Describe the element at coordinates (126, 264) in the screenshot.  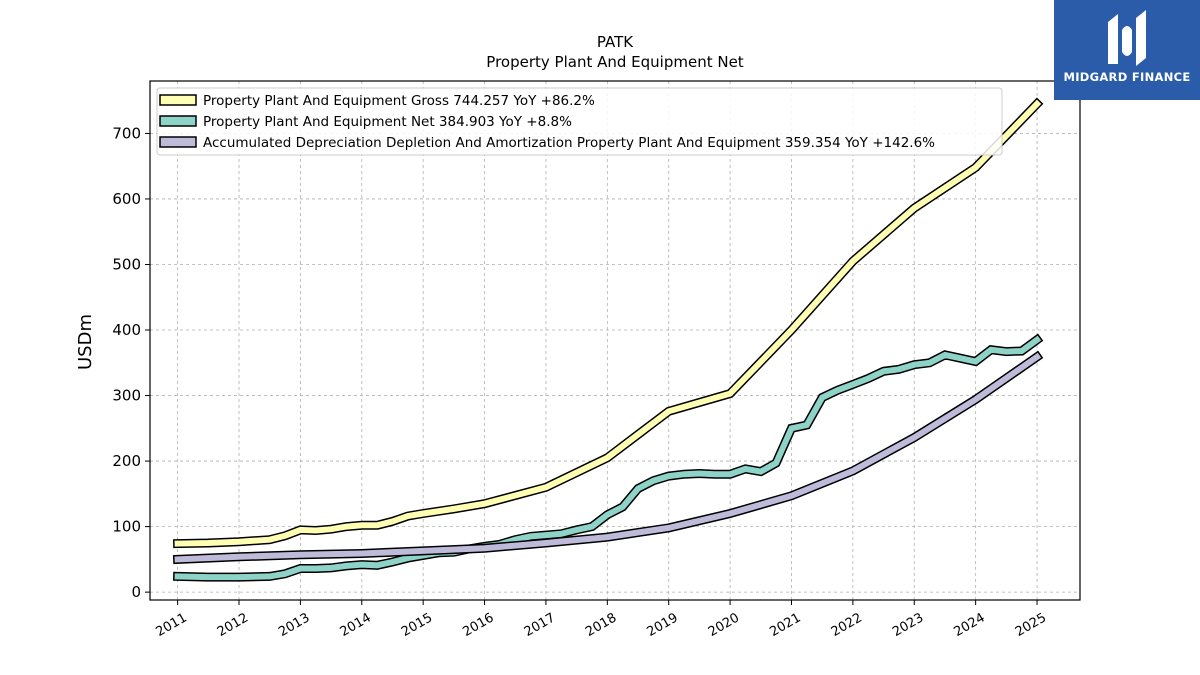
I see `y-tick-label: 500` at that location.